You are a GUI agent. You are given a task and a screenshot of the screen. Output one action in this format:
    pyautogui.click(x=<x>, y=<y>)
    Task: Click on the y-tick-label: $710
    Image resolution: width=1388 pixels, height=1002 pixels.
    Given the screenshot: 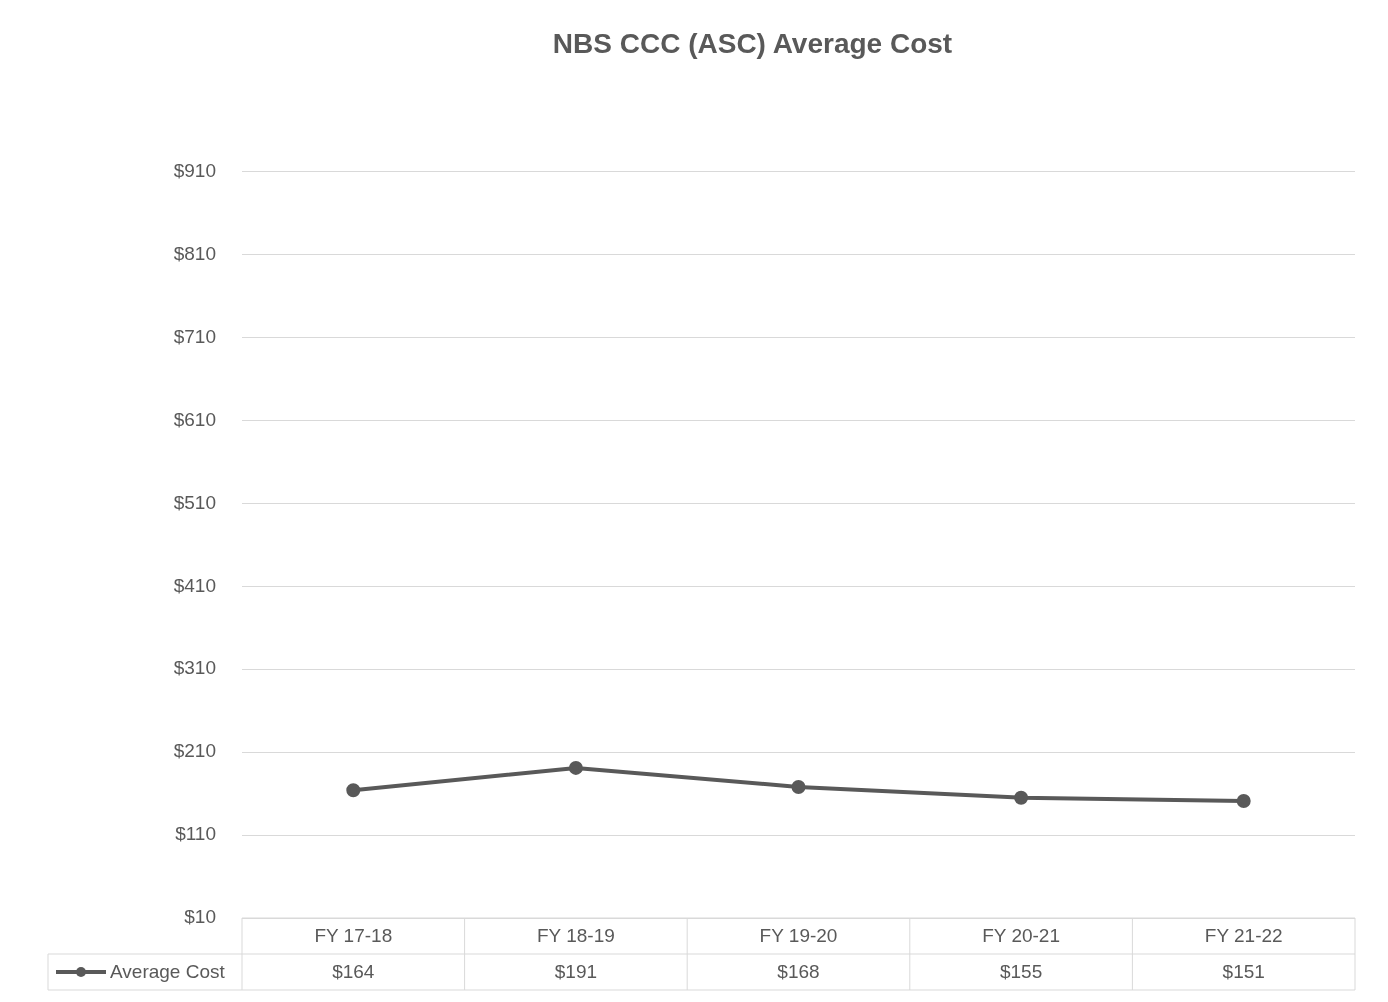 What is the action you would take?
    pyautogui.click(x=194, y=336)
    